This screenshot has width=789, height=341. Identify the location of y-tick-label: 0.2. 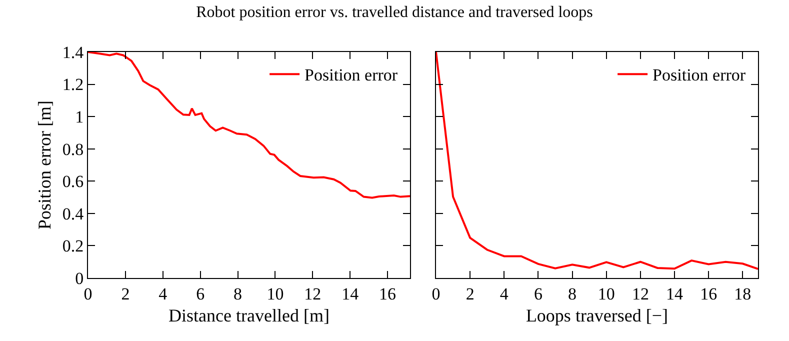
(73, 246).